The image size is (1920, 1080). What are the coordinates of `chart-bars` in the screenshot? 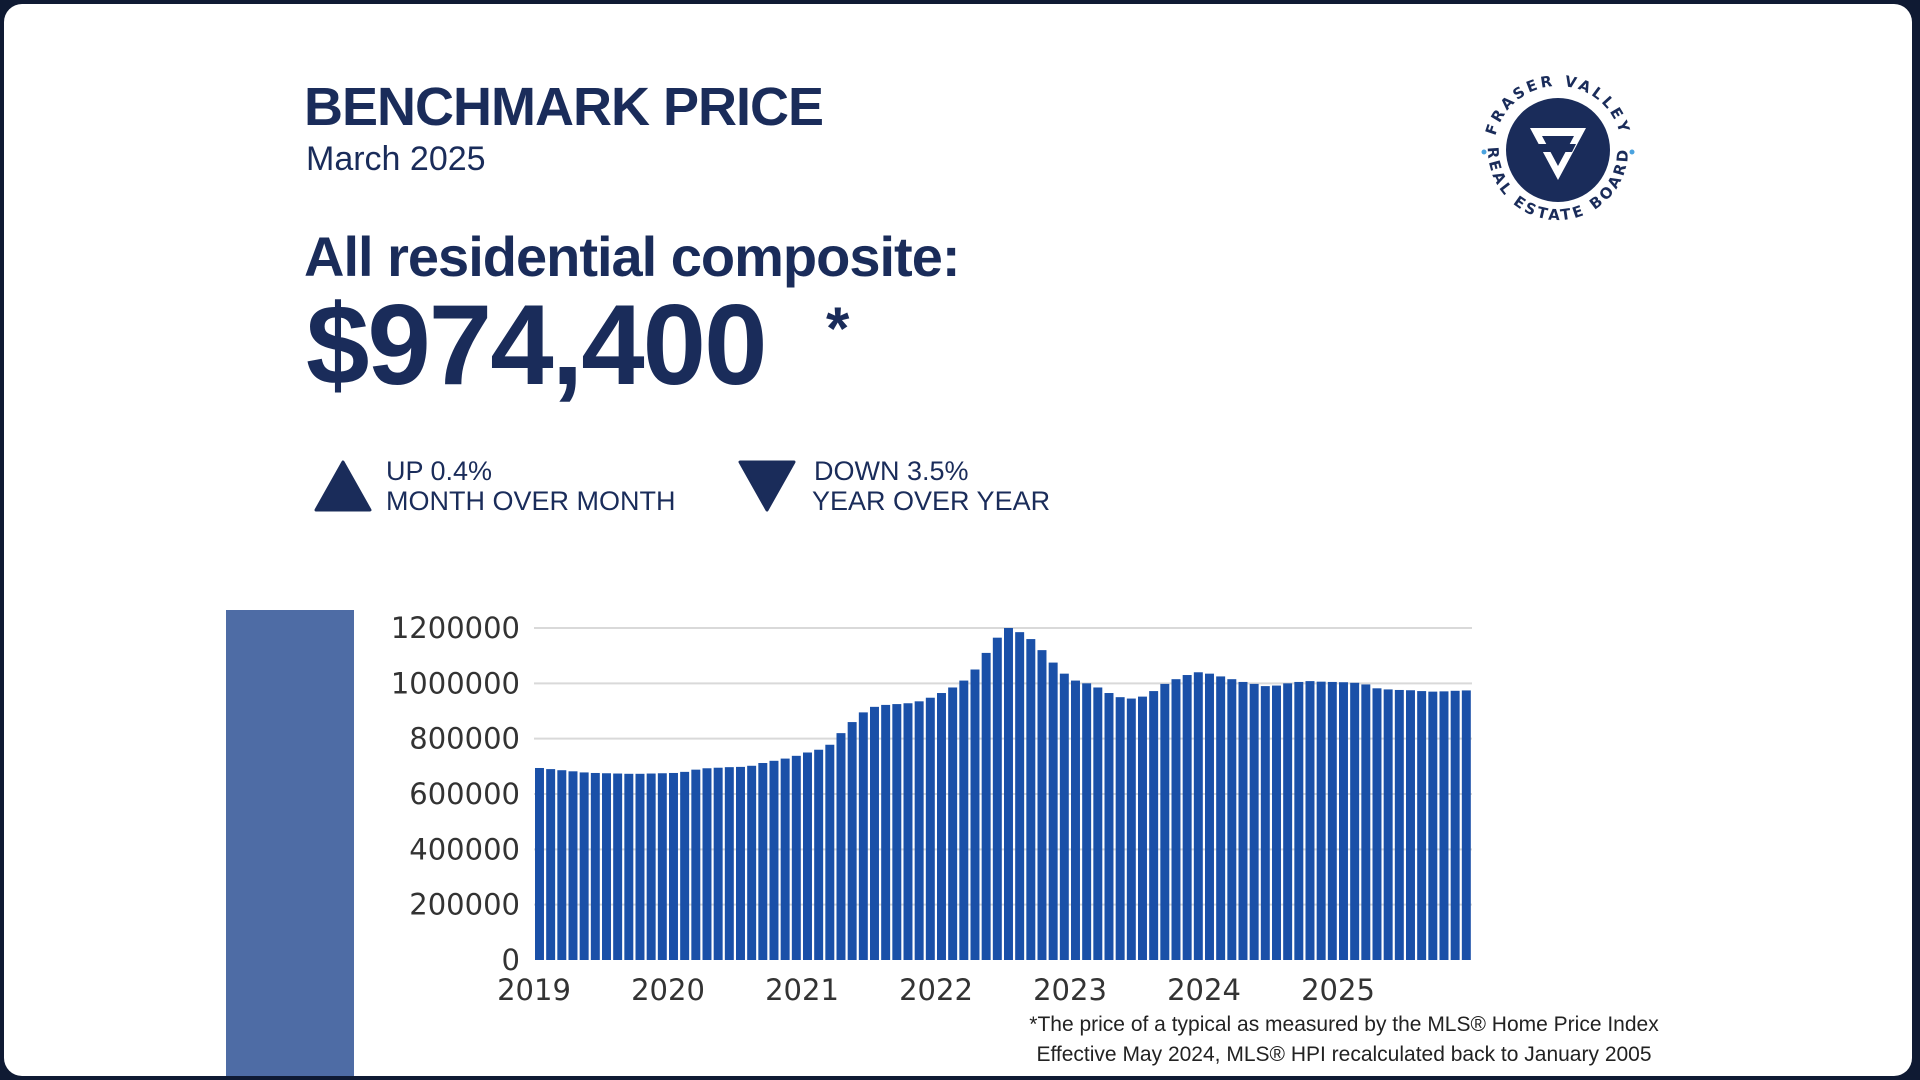 It's located at (1003, 794).